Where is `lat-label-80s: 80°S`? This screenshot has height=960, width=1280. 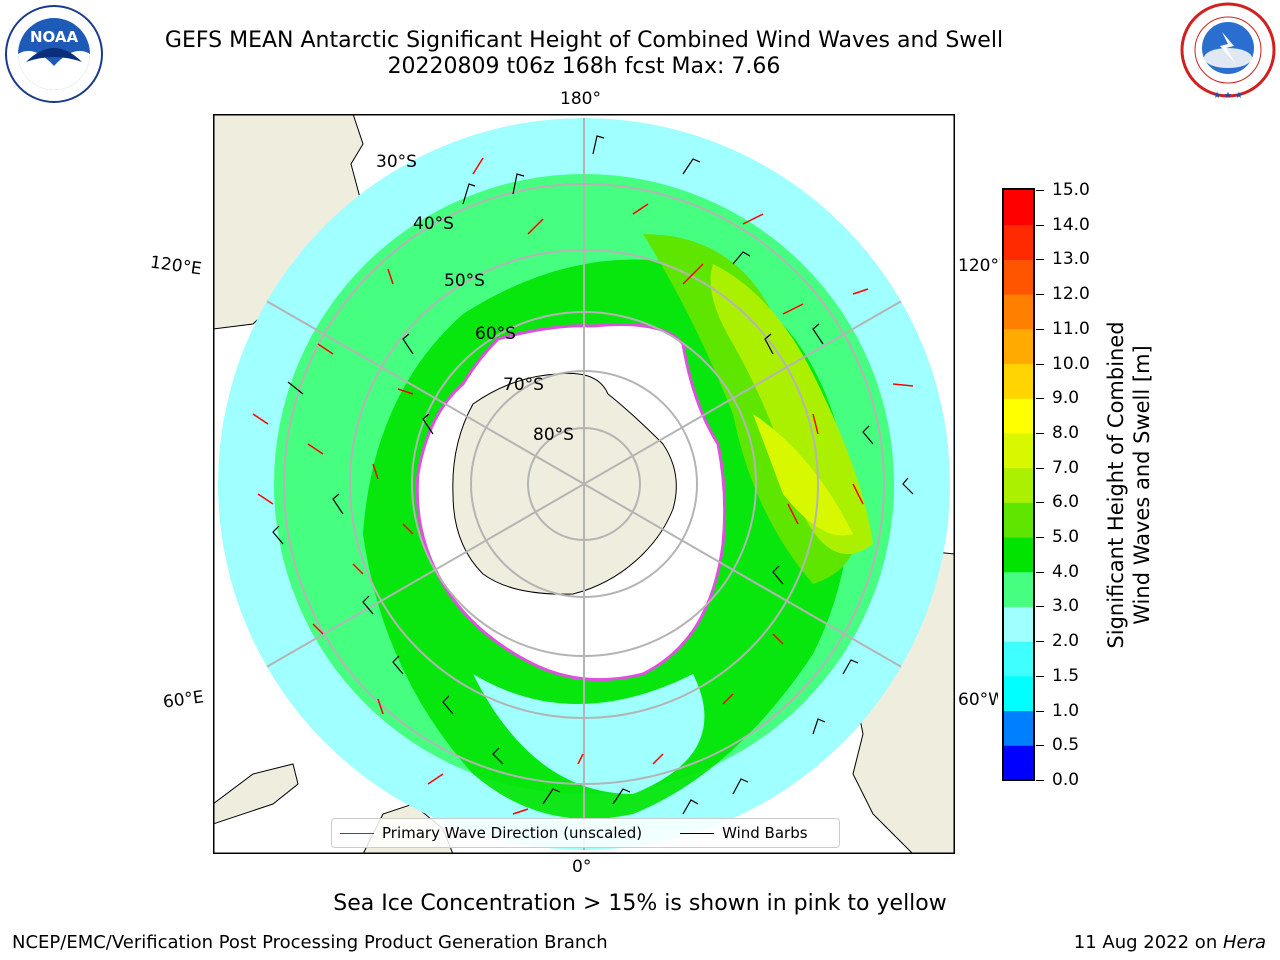
lat-label-80s: 80°S is located at coordinates (553, 435).